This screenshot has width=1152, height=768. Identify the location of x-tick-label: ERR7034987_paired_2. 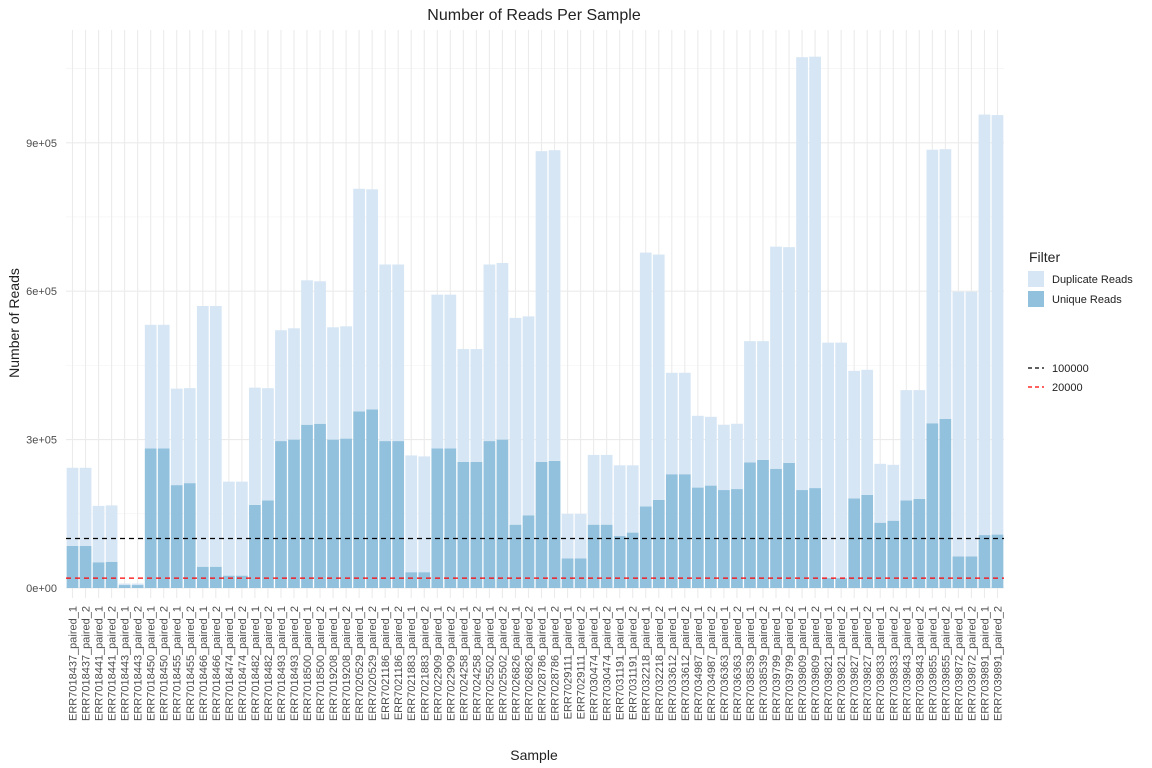
(712, 663).